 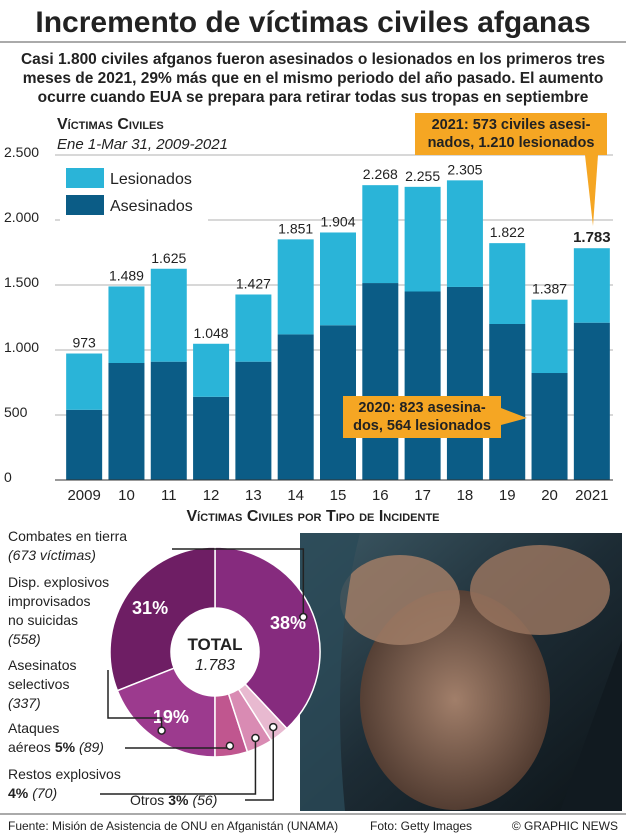 I want to click on count-label: (89), so click(x=91, y=747).